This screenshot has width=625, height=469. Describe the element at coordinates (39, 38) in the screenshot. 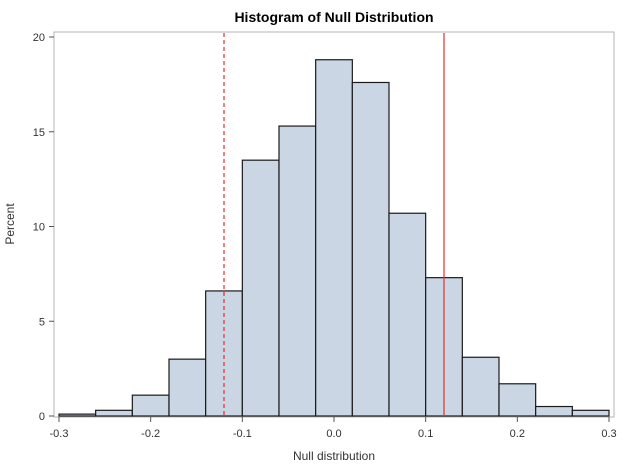

I see `y-tick-label: 20` at that location.